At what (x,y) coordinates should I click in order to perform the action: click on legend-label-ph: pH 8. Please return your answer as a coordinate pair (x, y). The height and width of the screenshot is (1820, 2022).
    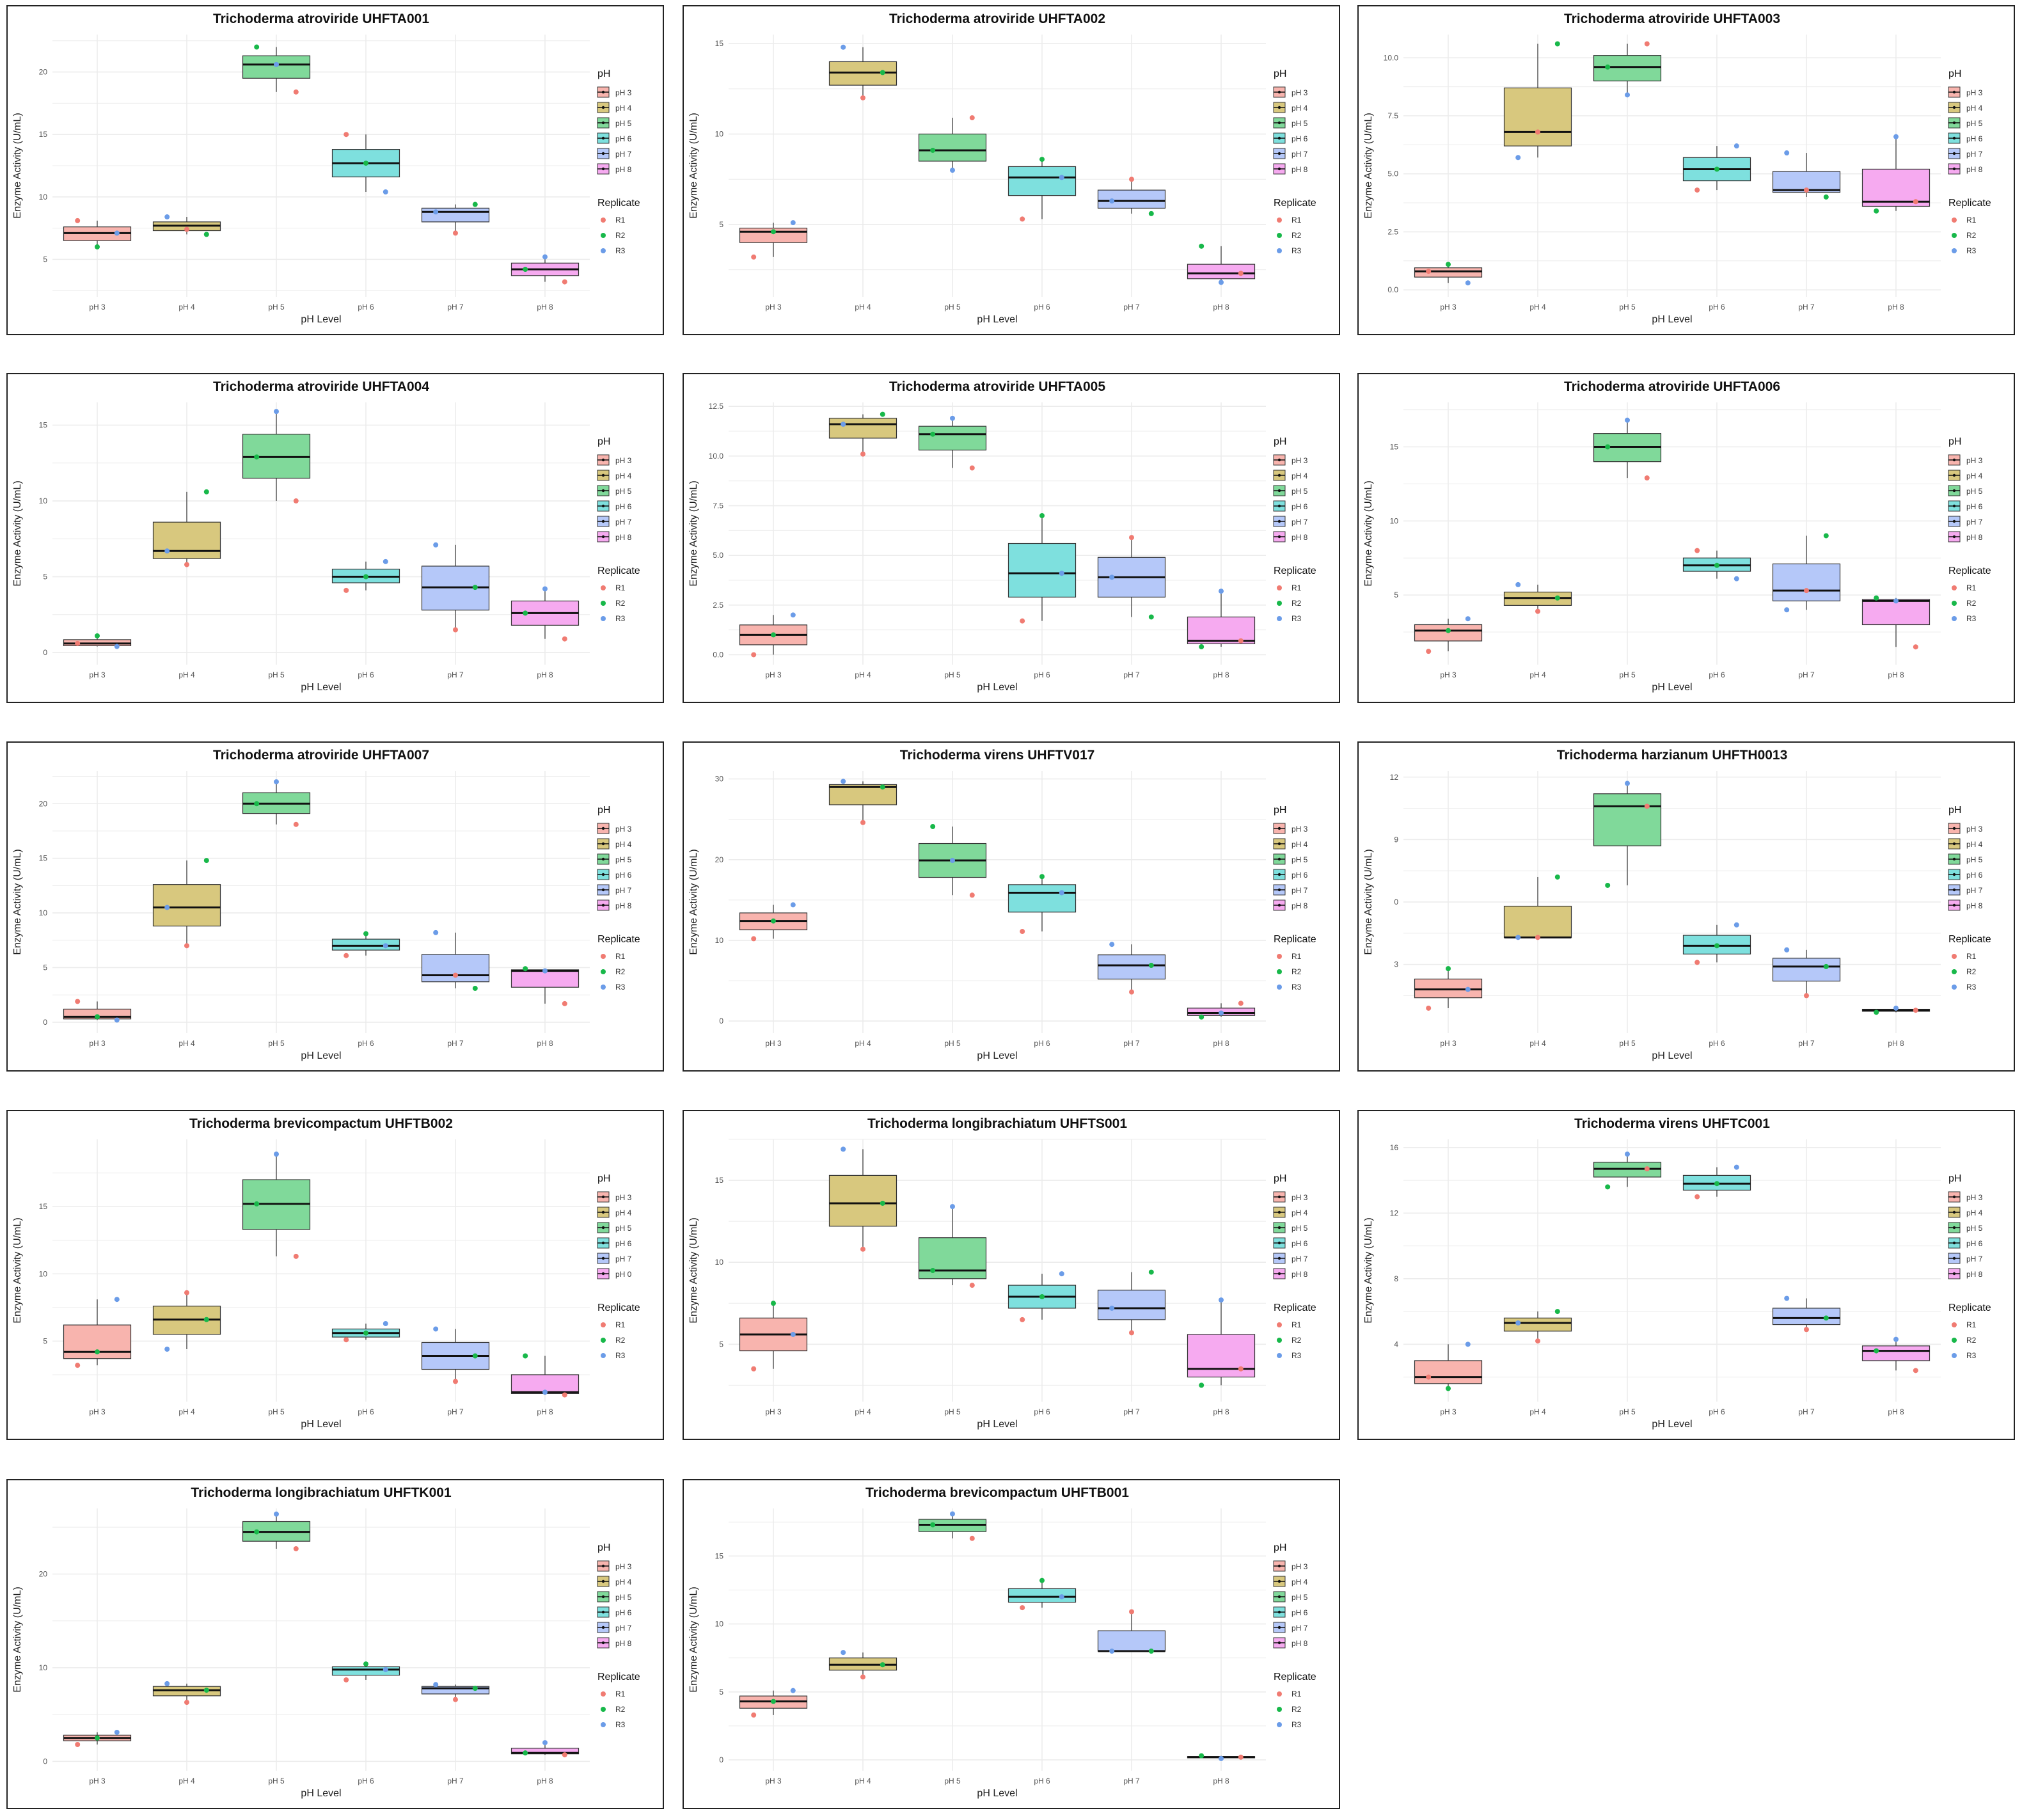
    Looking at the image, I should click on (1299, 170).